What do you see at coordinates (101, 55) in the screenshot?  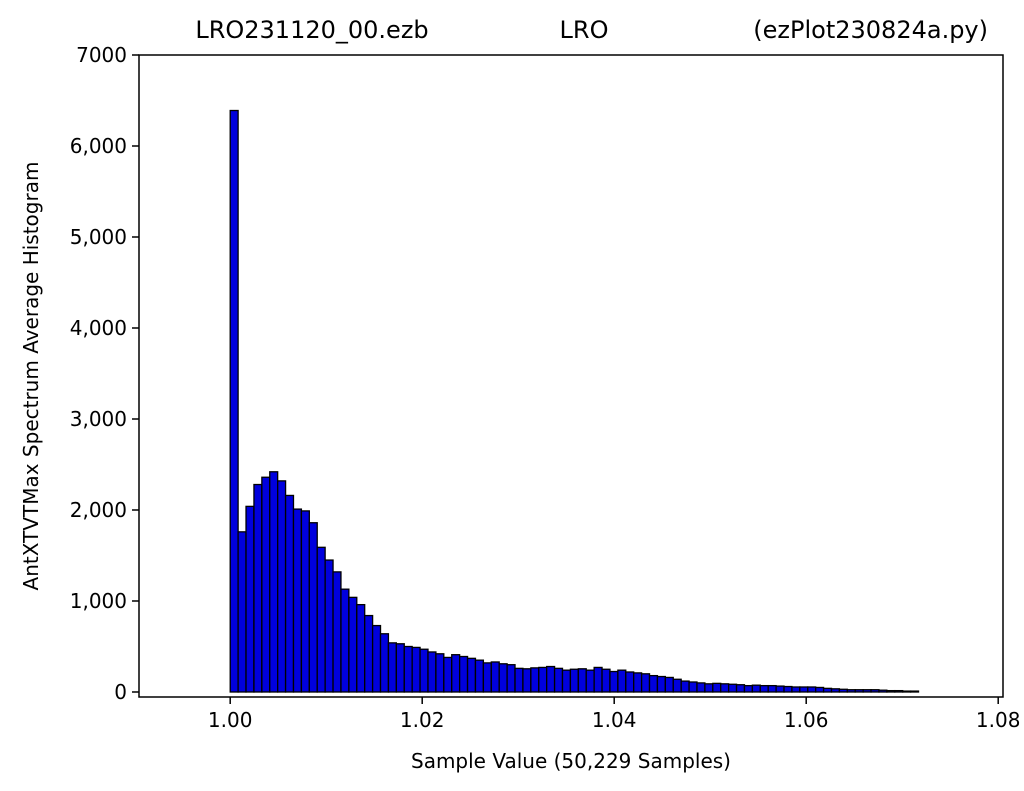 I see `y-tick-label: 7000` at bounding box center [101, 55].